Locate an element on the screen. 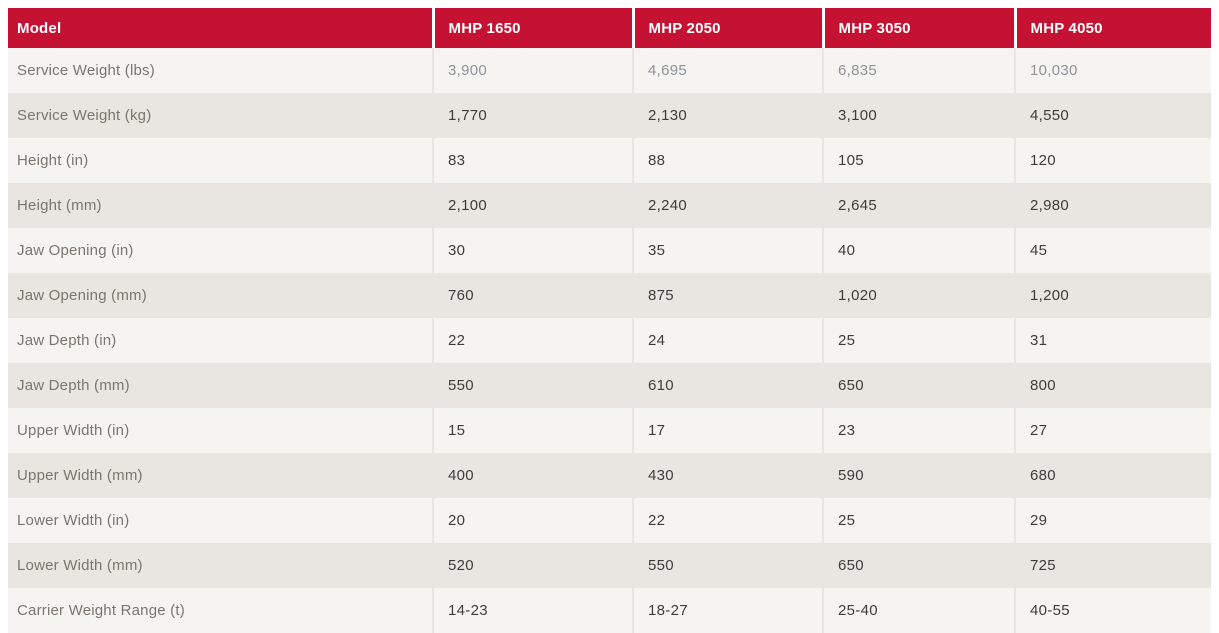  table-row: Upper Width (mm) 400 430 590 680 is located at coordinates (609, 475).